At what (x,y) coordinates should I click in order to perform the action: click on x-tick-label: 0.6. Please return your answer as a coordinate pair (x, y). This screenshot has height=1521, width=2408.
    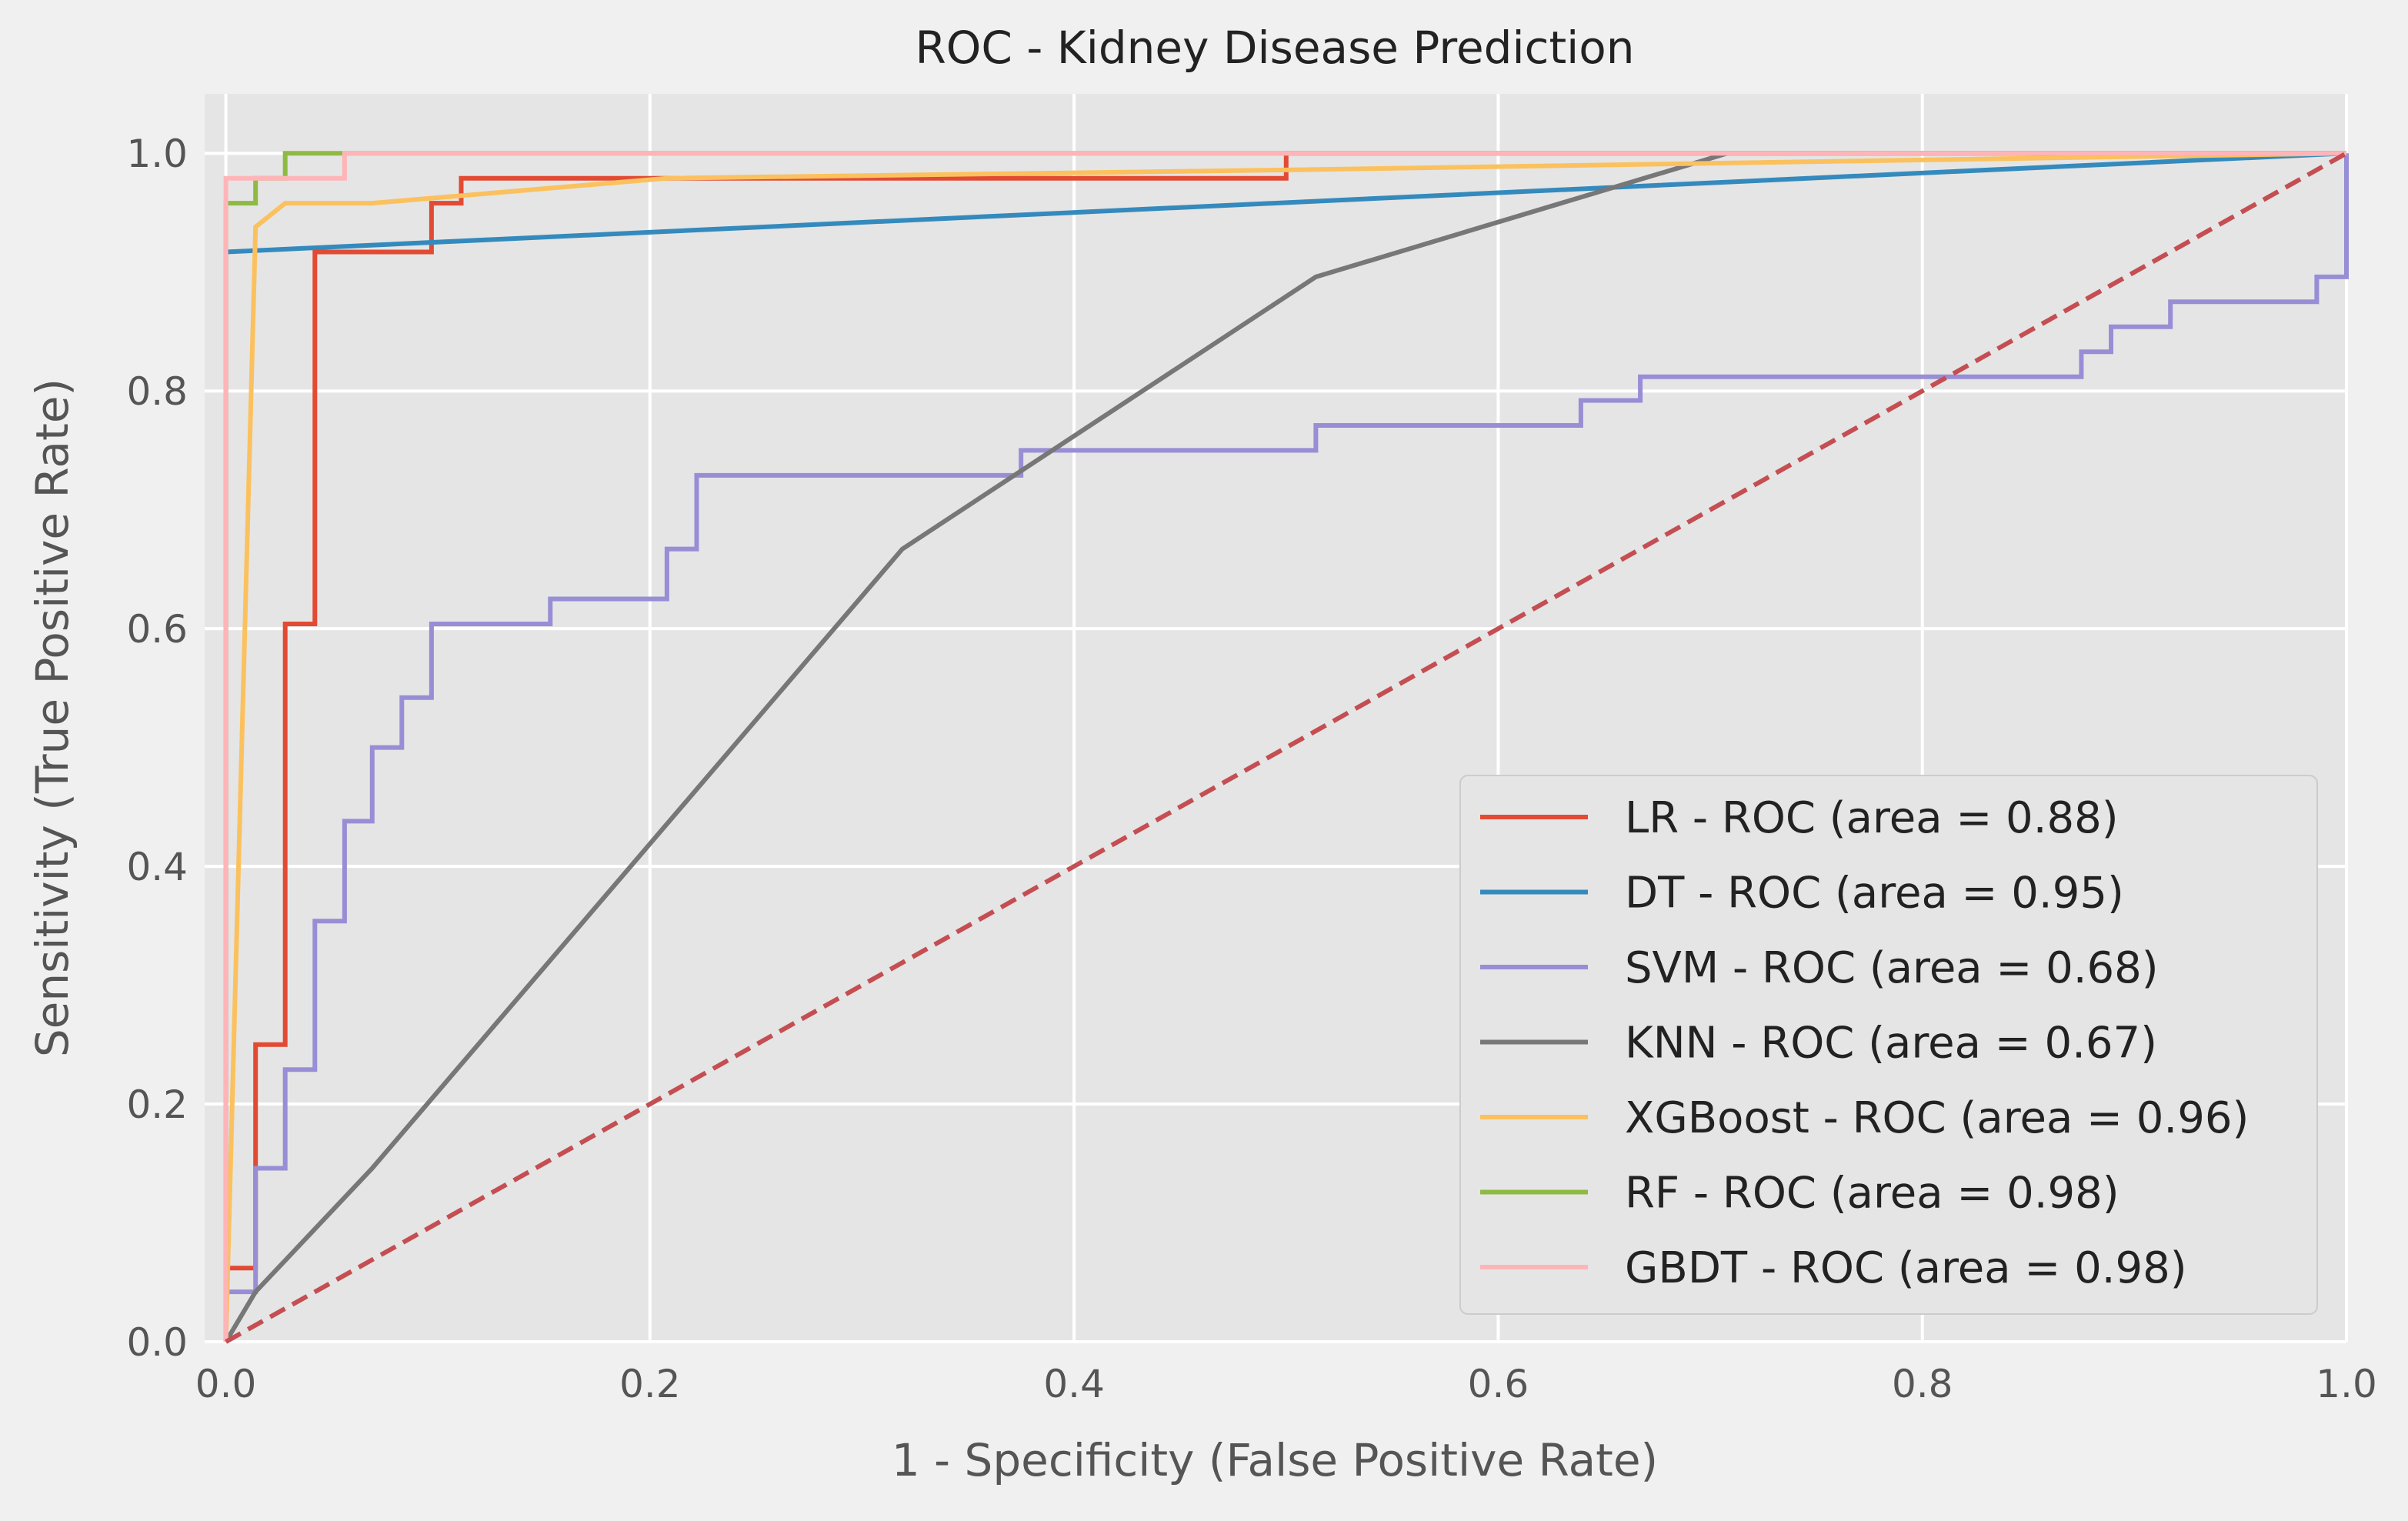
    Looking at the image, I should click on (1498, 1384).